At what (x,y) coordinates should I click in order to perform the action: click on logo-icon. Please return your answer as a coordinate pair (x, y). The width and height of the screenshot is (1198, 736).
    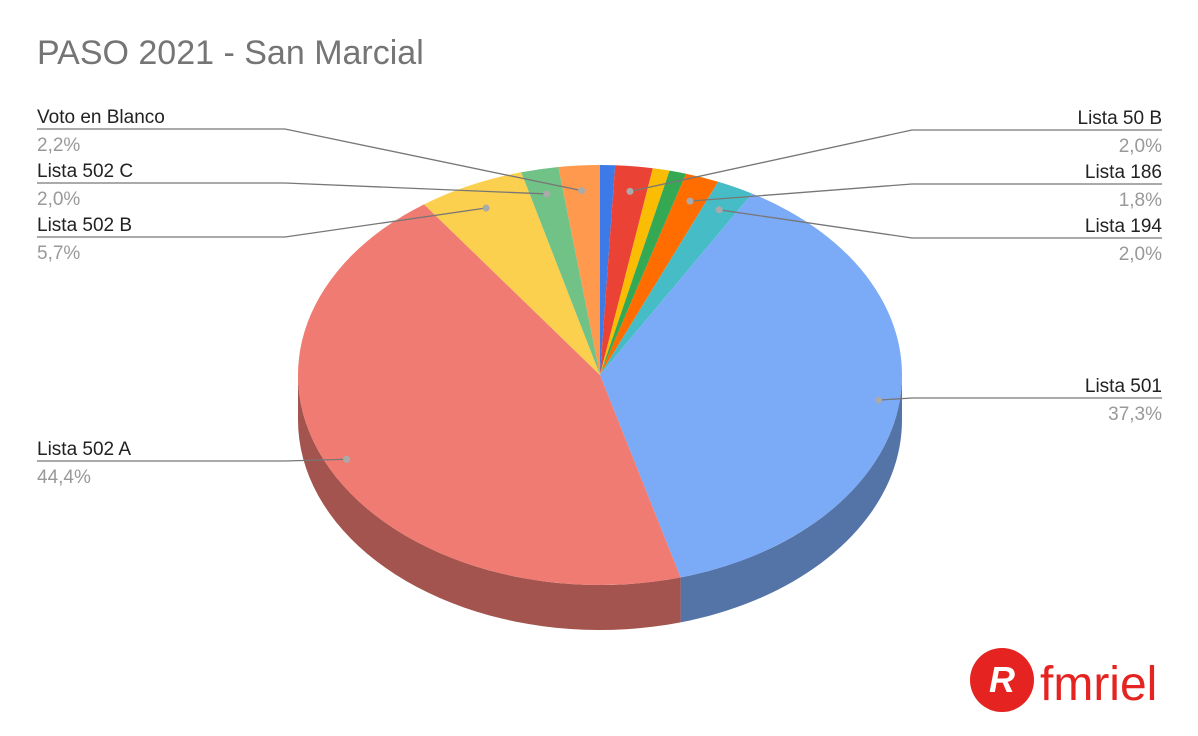
    Looking at the image, I should click on (1002, 680).